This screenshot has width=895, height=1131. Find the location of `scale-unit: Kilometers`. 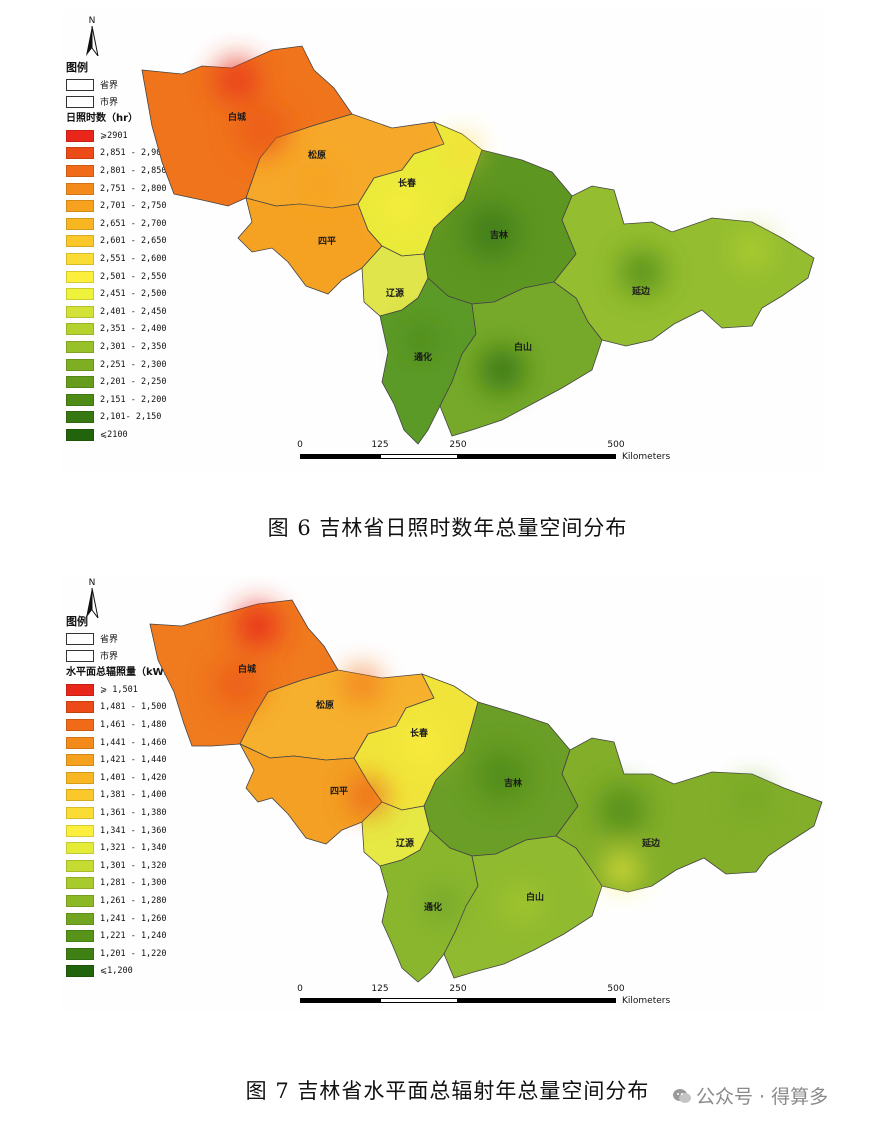

scale-unit: Kilometers is located at coordinates (646, 457).